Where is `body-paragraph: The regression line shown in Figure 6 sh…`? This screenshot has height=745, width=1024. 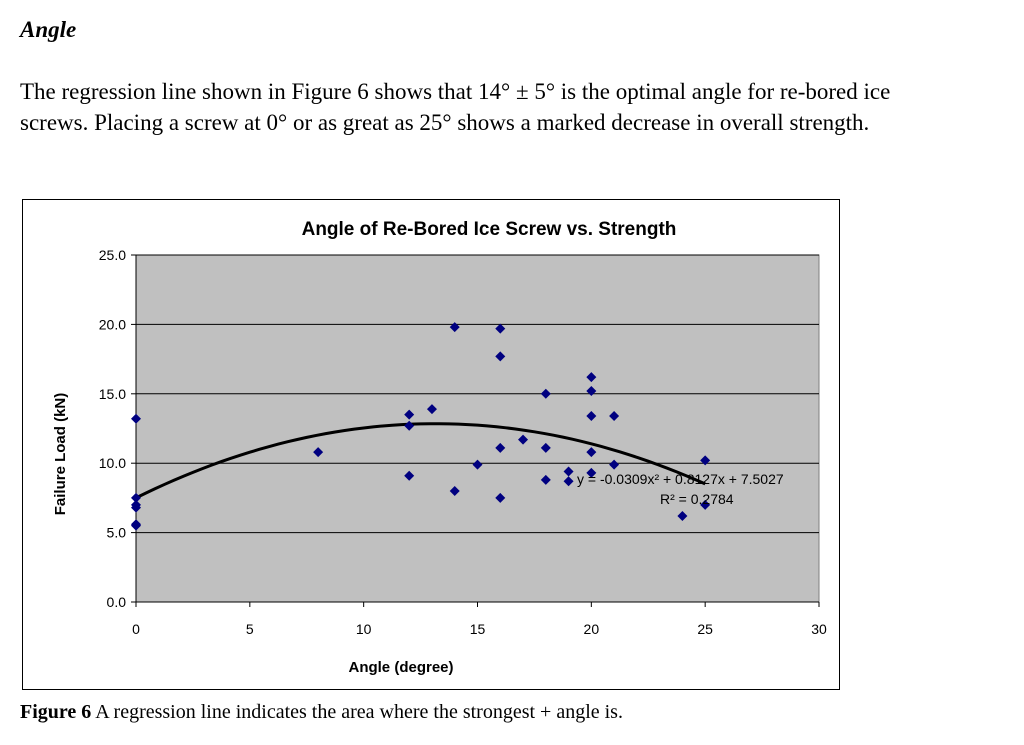 body-paragraph: The regression line shown in Figure 6 sh… is located at coordinates (455, 107).